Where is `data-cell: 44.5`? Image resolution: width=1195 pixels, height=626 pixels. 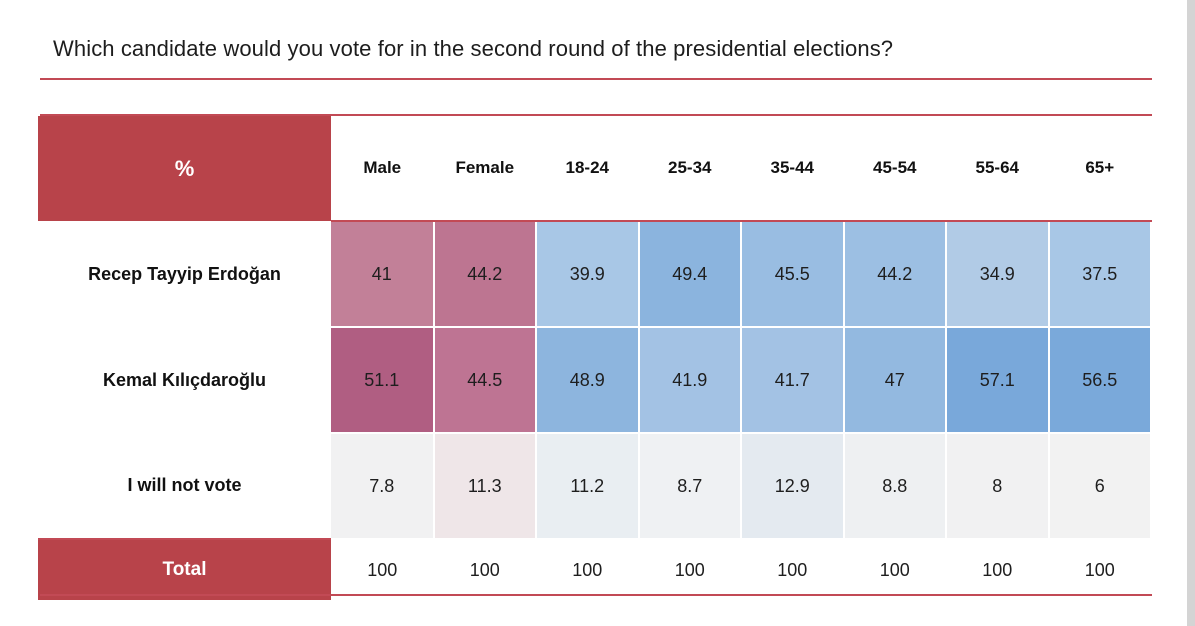
data-cell: 44.5 is located at coordinates (485, 380).